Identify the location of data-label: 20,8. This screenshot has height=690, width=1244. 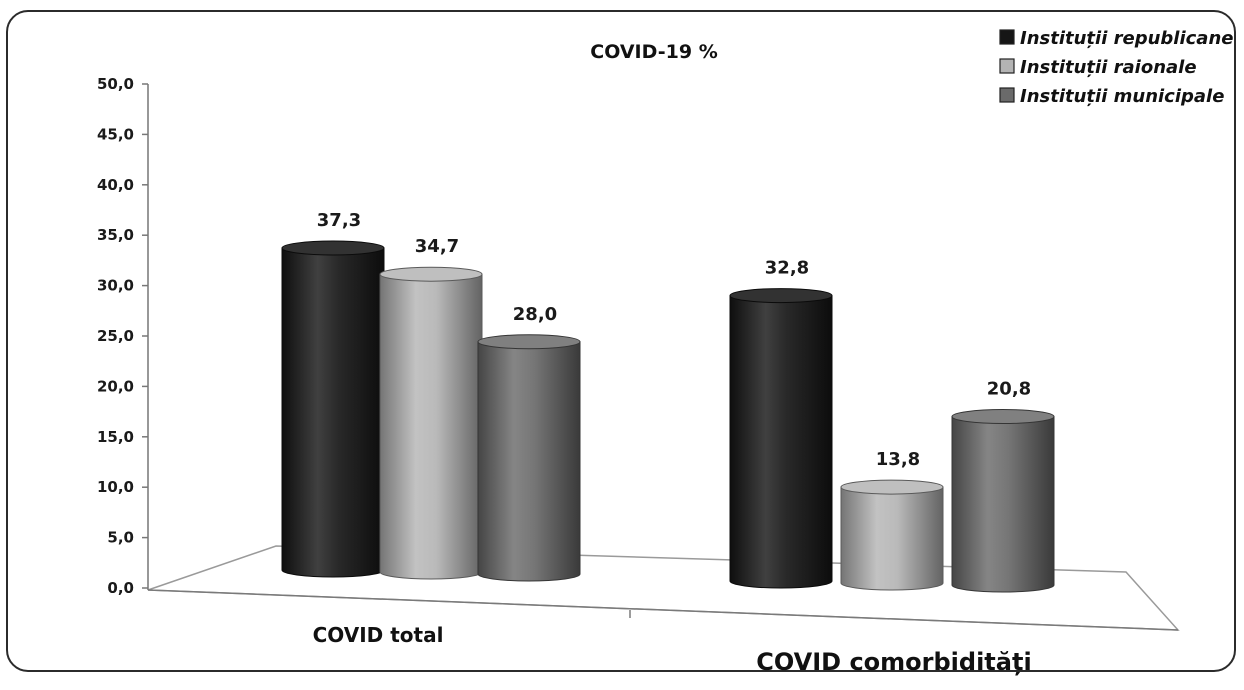
(1009, 389).